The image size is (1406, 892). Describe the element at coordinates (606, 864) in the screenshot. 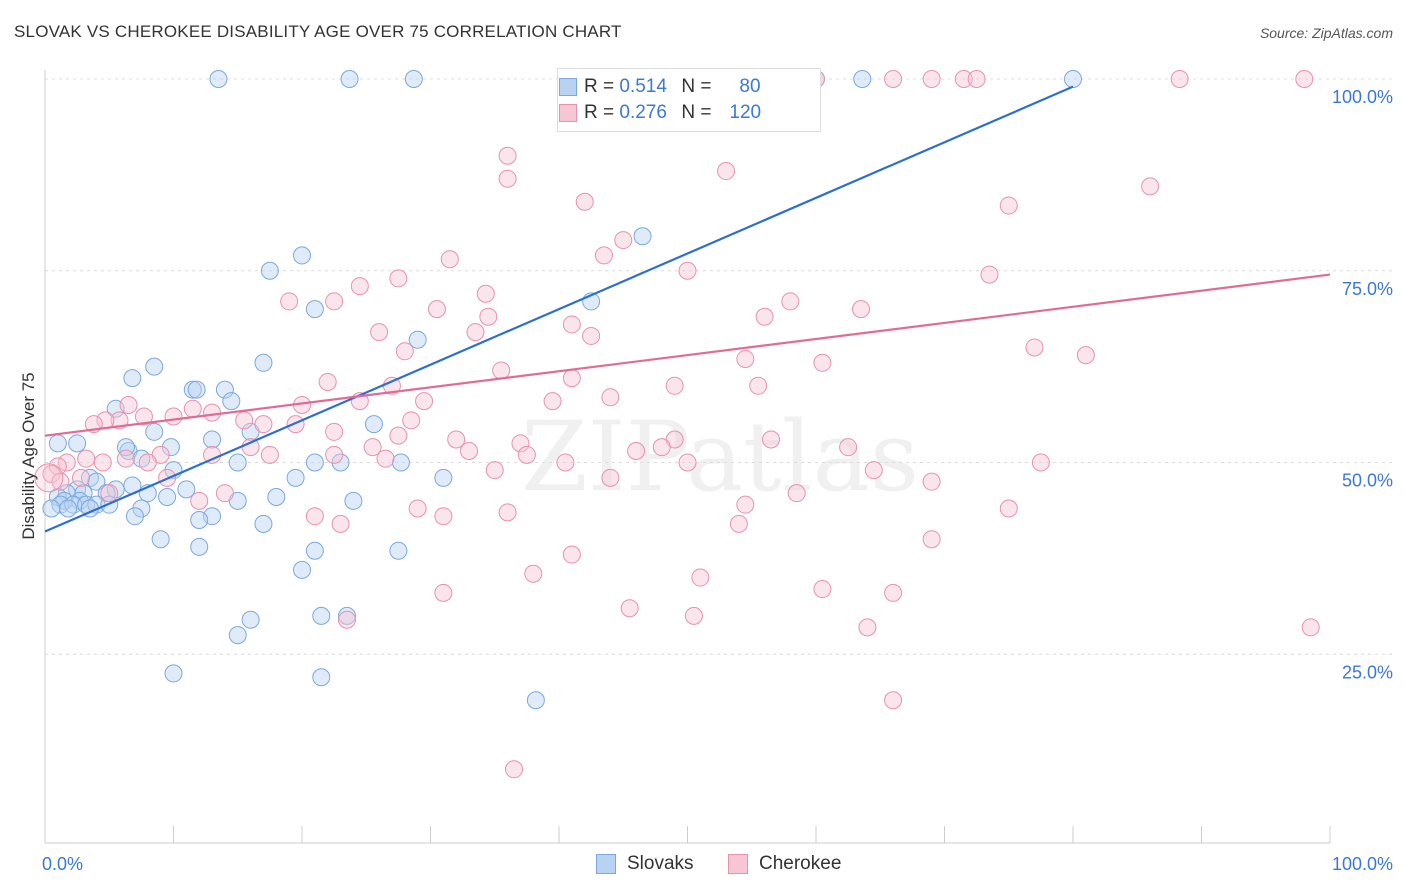

I see `bottom-legend-swatch-slovaks` at that location.